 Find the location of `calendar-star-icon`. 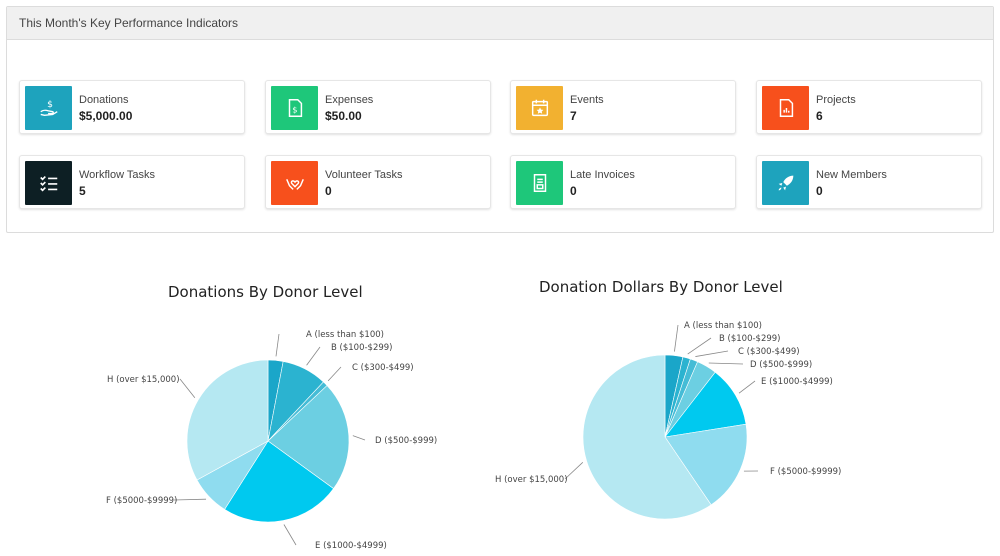

calendar-star-icon is located at coordinates (539, 108).